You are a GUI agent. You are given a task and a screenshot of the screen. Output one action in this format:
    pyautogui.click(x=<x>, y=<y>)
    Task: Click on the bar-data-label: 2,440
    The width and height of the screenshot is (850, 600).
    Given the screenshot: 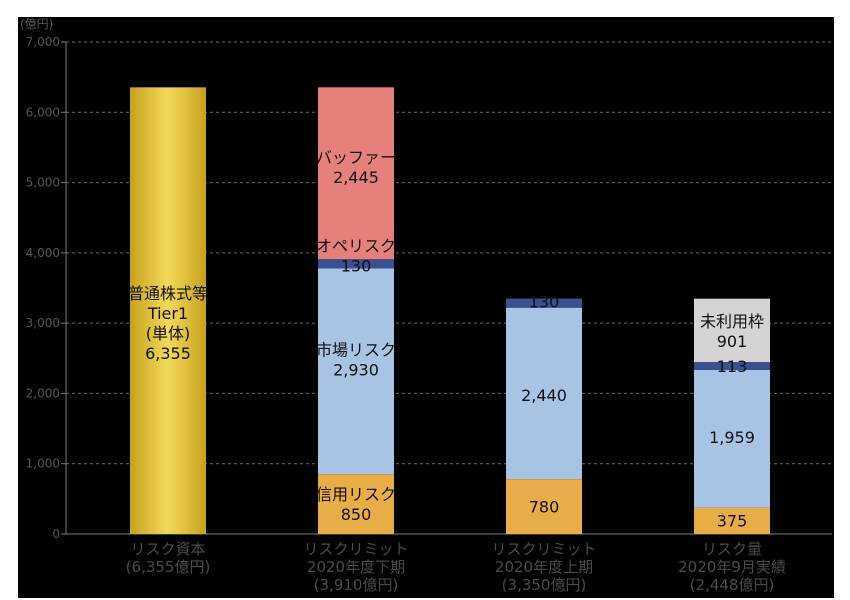 What is the action you would take?
    pyautogui.click(x=544, y=395)
    